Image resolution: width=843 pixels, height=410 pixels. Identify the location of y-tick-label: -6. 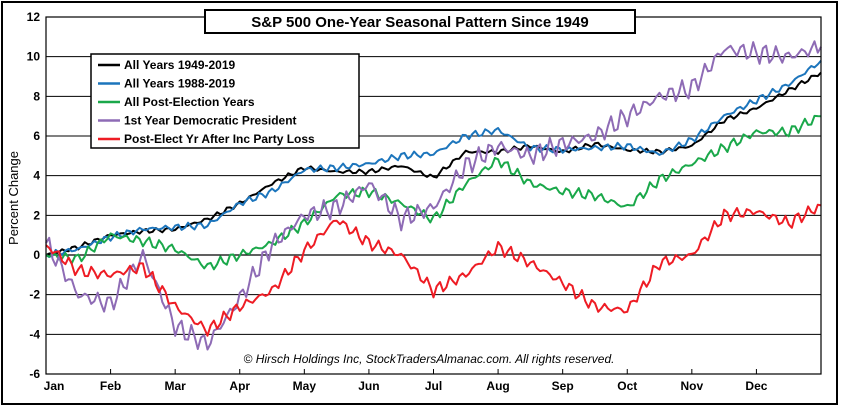
(34, 374).